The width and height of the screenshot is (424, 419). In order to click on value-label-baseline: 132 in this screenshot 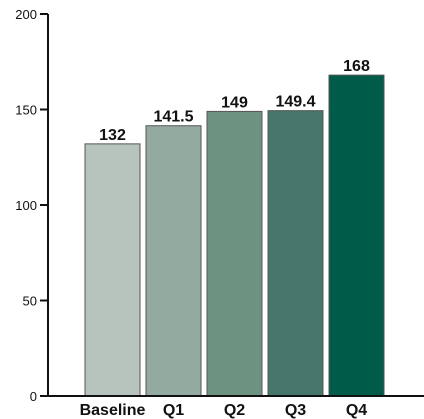, I will do `click(112, 135)`.